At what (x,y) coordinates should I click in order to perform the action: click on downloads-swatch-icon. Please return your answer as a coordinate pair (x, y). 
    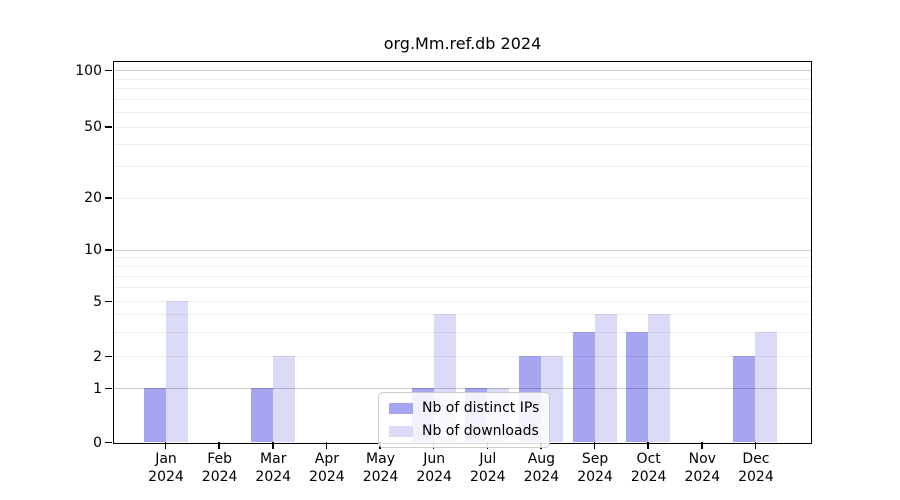
    Looking at the image, I should click on (401, 431).